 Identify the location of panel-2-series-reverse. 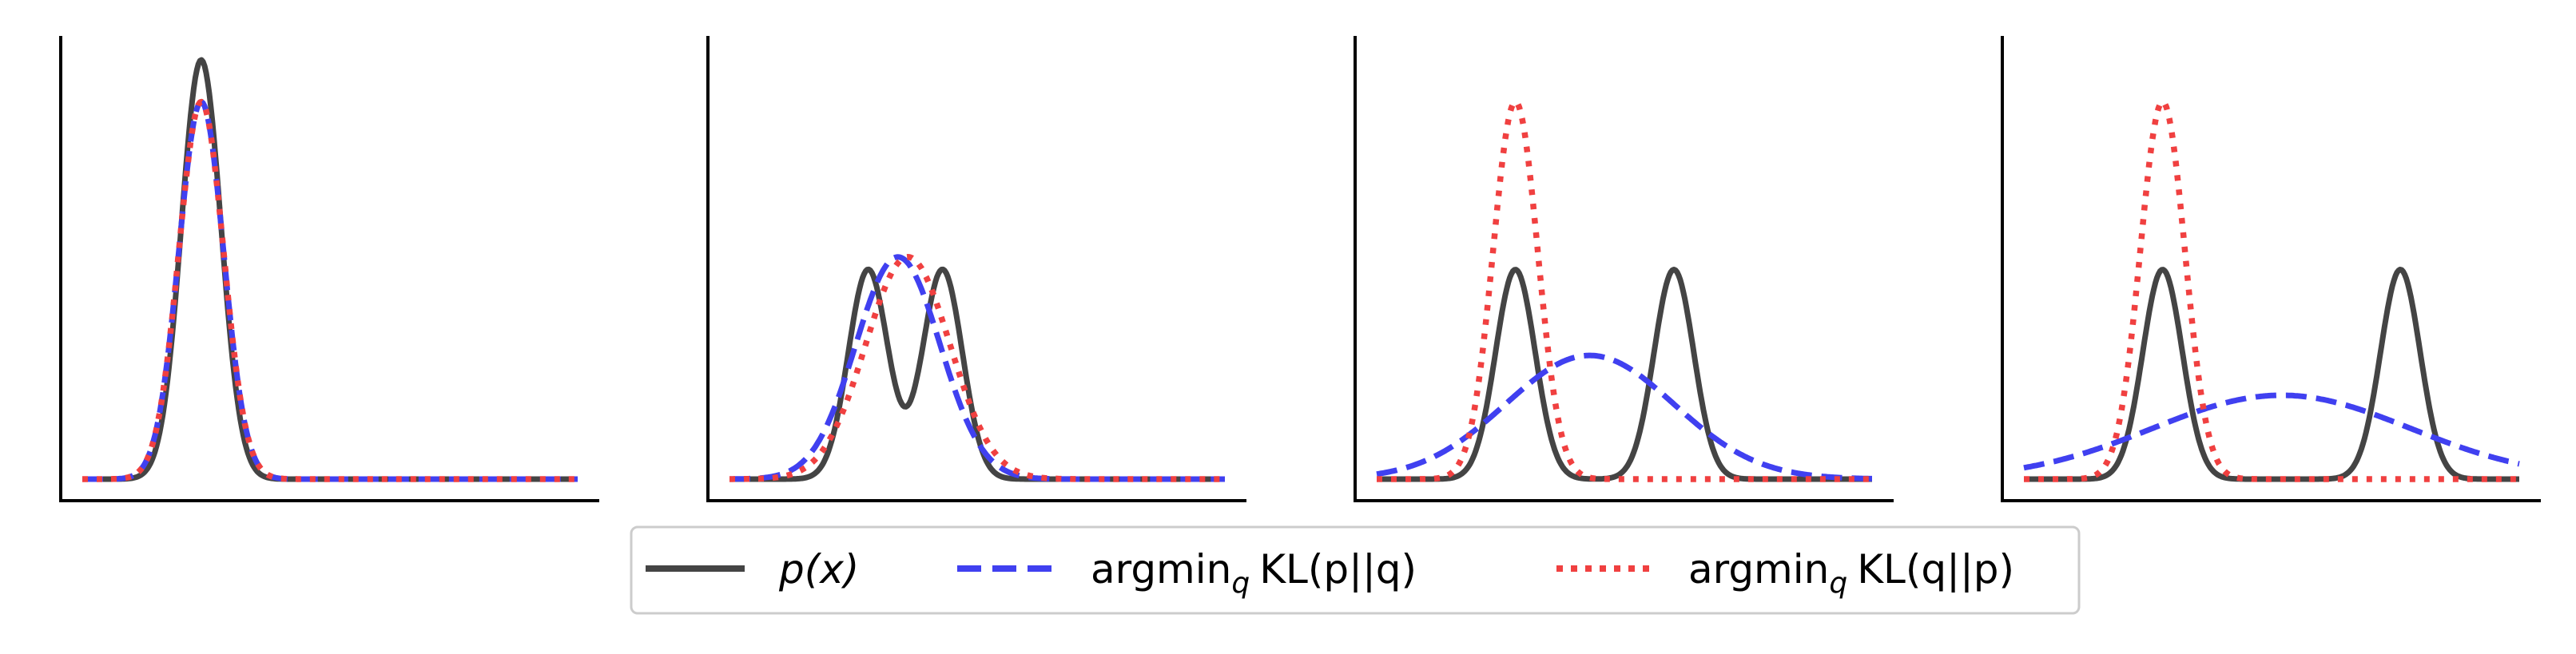
(977, 368).